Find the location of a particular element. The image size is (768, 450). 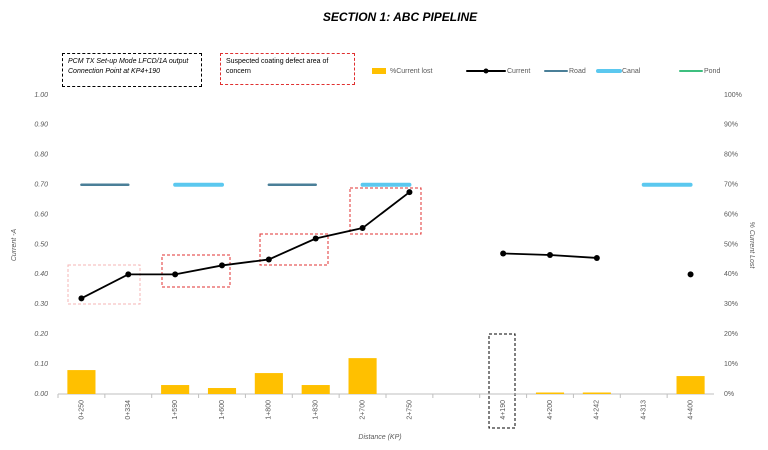

y-tick-label: 0.20 is located at coordinates (41, 334).